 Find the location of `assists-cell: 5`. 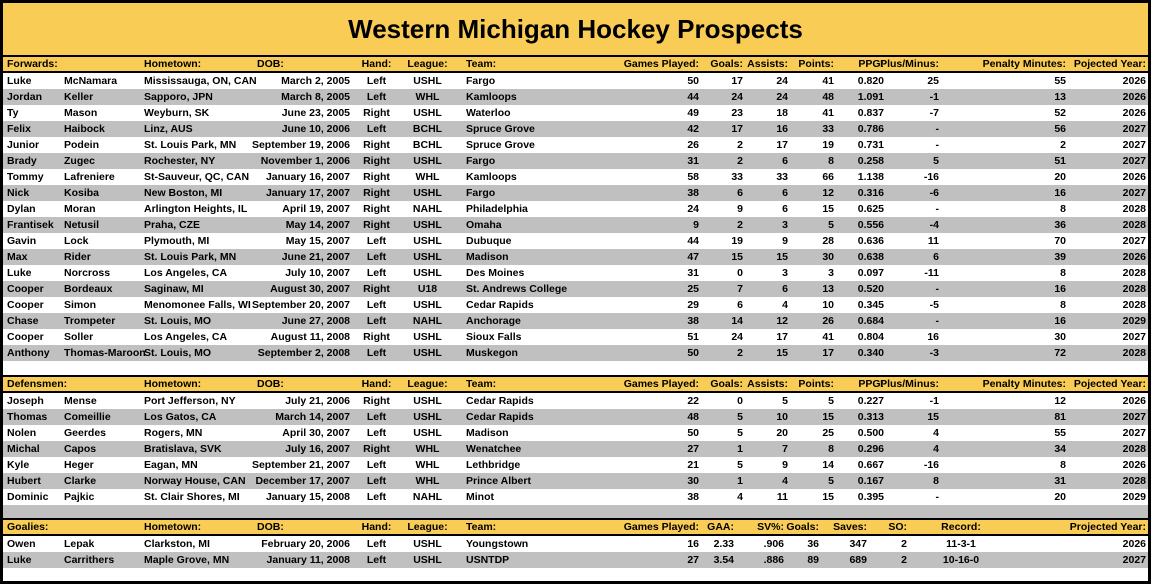

assists-cell: 5 is located at coordinates (785, 401).